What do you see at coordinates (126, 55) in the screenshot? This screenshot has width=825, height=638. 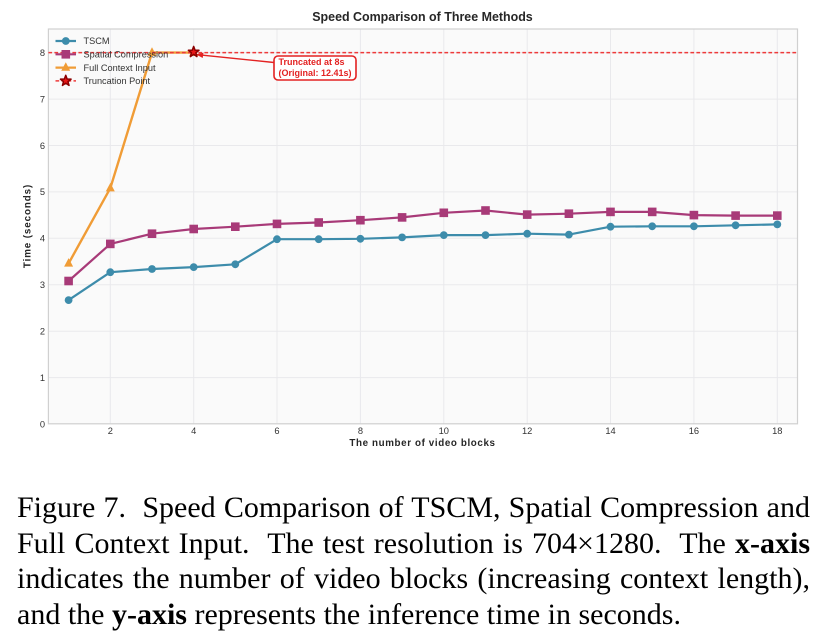 I see `svg-text: Spatial Compression` at bounding box center [126, 55].